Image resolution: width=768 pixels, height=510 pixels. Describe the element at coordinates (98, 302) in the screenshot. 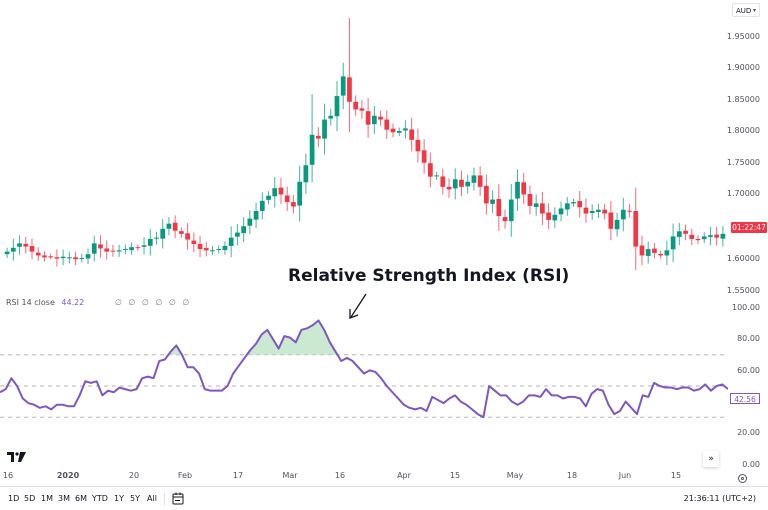

I see `rsi-legend: RSI 14 close 44.22 ∅ ∅ ∅ ∅ ∅ ∅` at that location.